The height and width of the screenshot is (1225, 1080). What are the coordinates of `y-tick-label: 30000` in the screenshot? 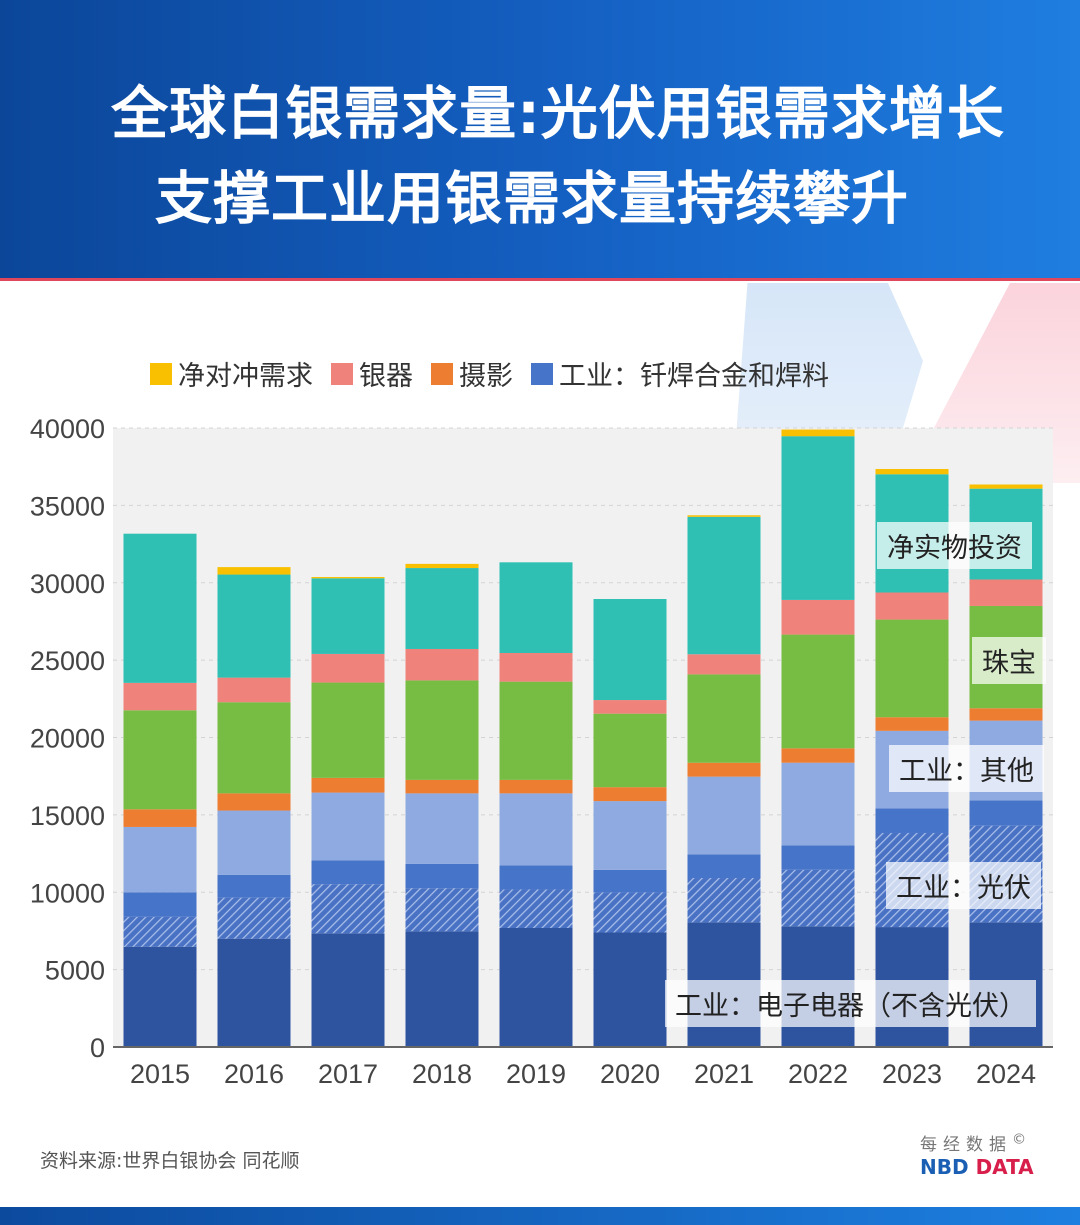 It's located at (67, 584).